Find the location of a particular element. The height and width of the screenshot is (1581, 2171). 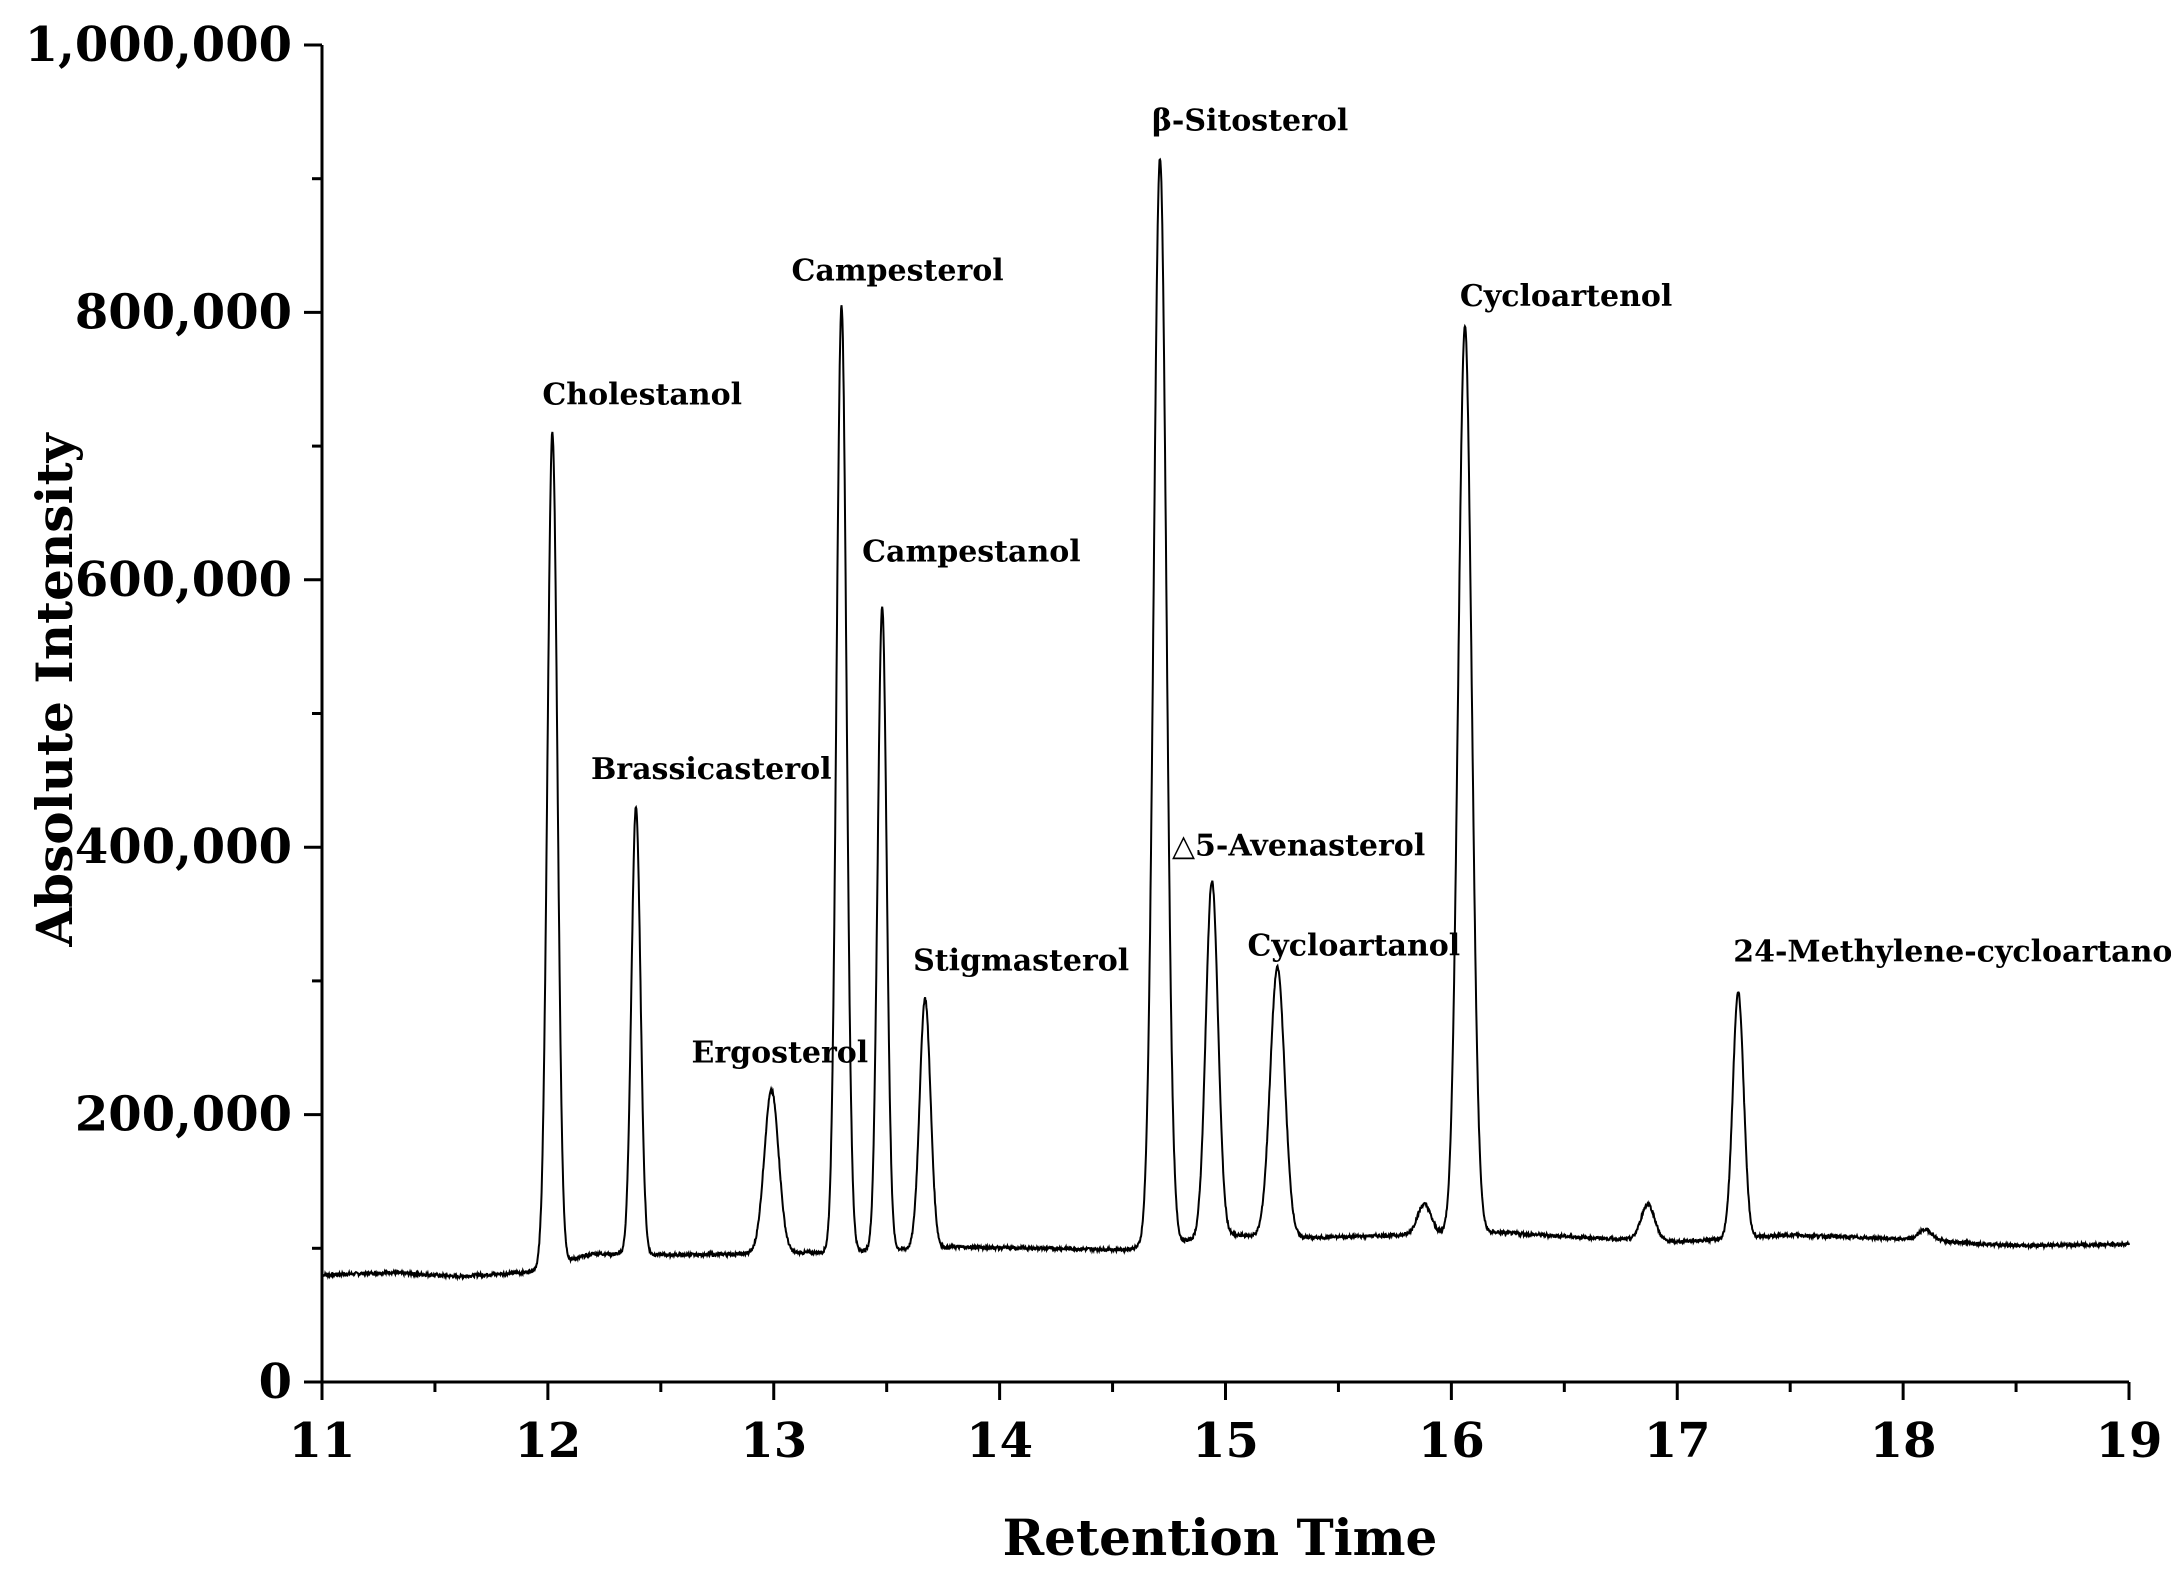

x-tick-label: 12 is located at coordinates (547, 1441).